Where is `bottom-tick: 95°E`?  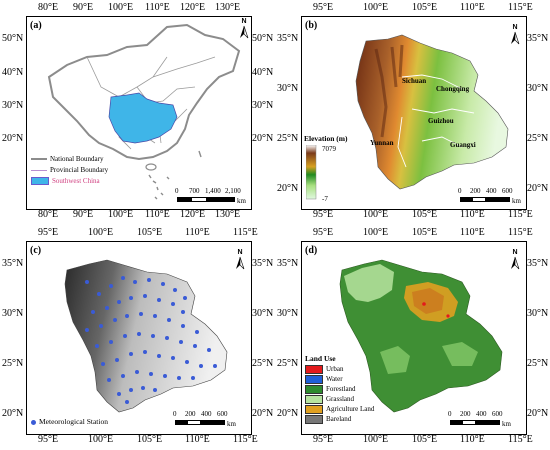
bottom-tick: 95°E is located at coordinates (48, 439).